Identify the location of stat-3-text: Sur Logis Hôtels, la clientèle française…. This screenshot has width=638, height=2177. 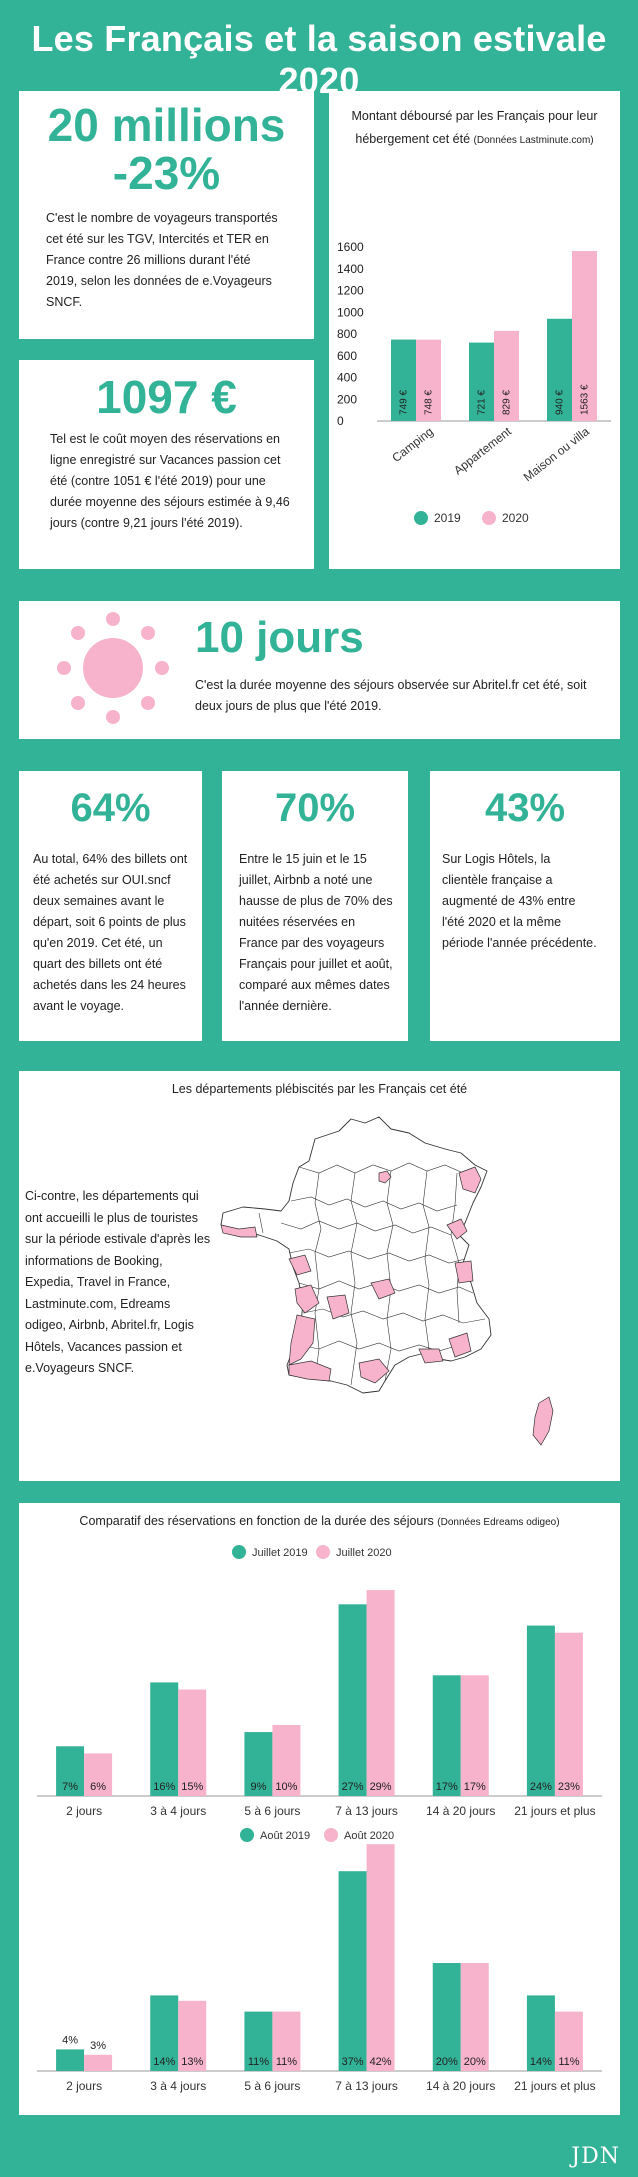
(519, 901).